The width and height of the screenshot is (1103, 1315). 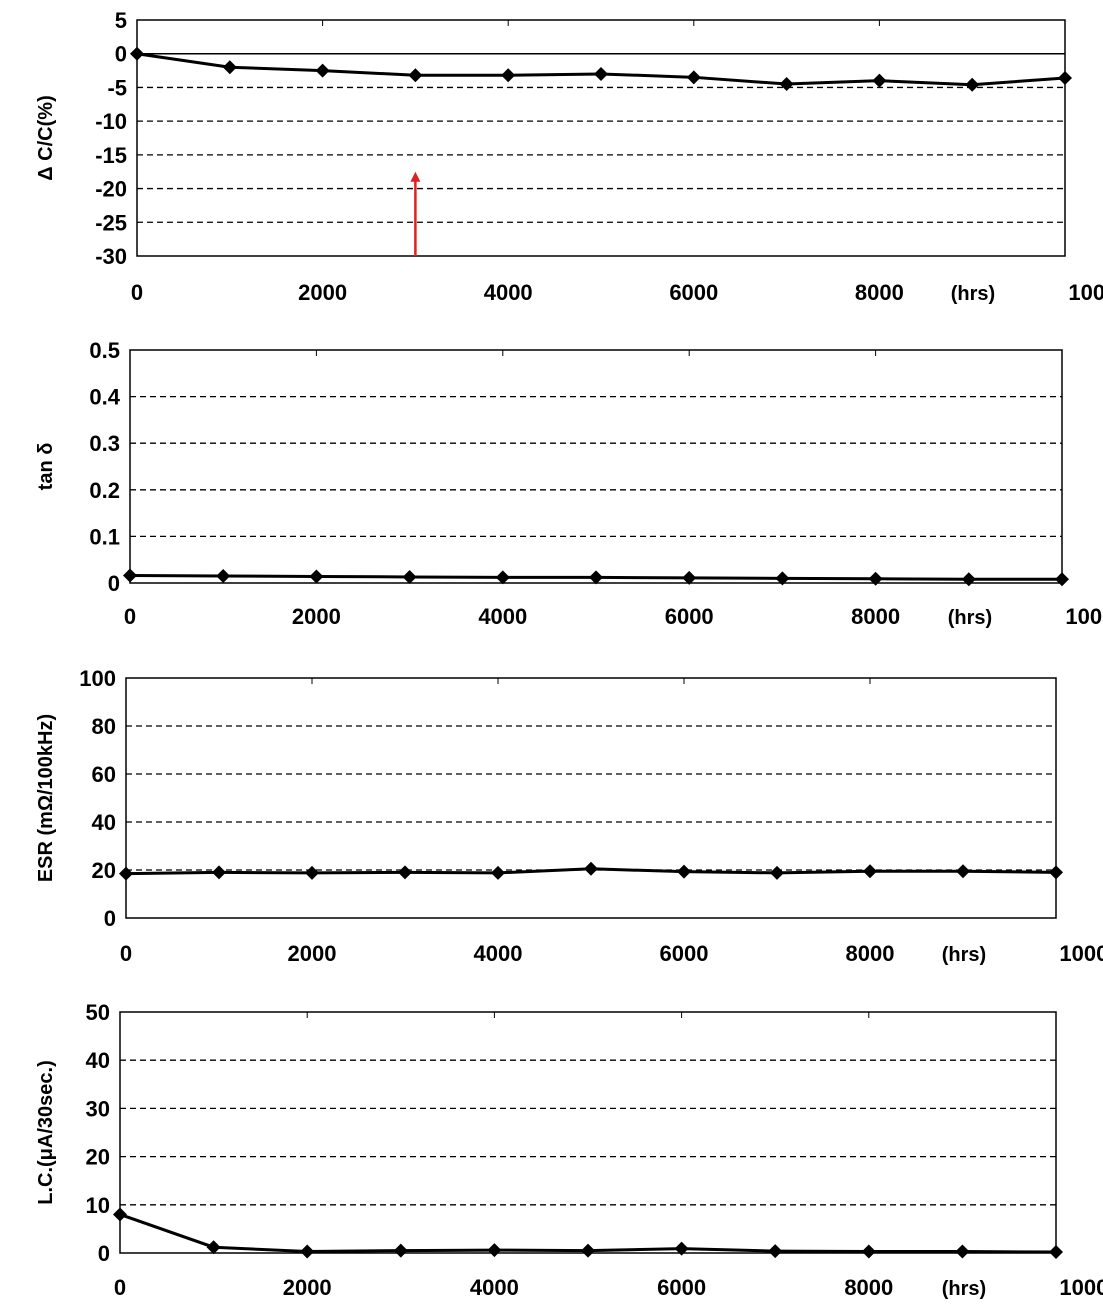 What do you see at coordinates (1081, 953) in the screenshot?
I see `esr-xtick-label-5: 10000` at bounding box center [1081, 953].